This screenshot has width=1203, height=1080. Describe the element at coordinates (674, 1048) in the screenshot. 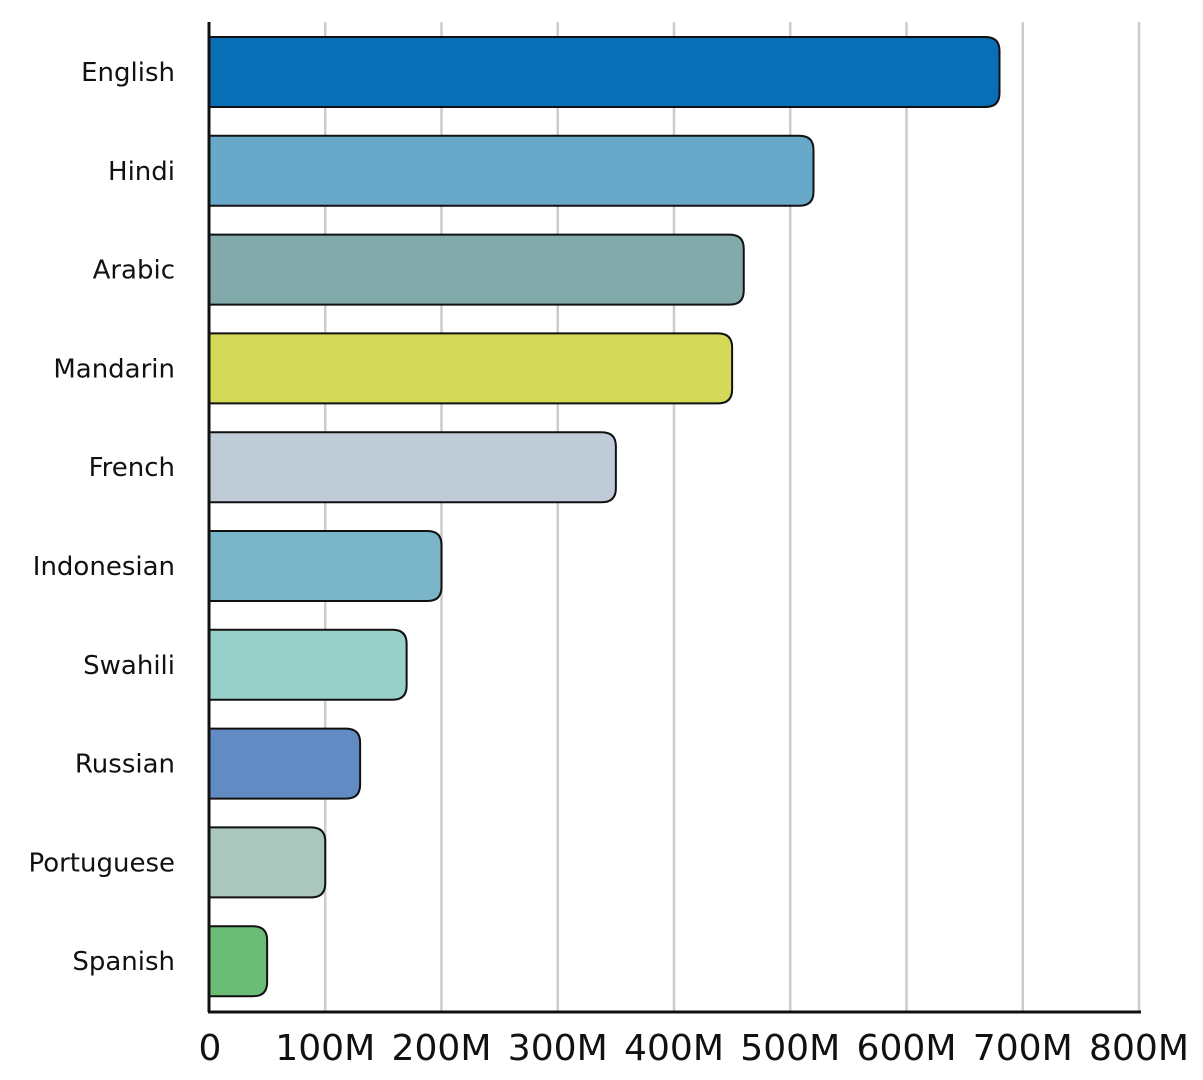

I see `x-tick-label: 400M` at that location.